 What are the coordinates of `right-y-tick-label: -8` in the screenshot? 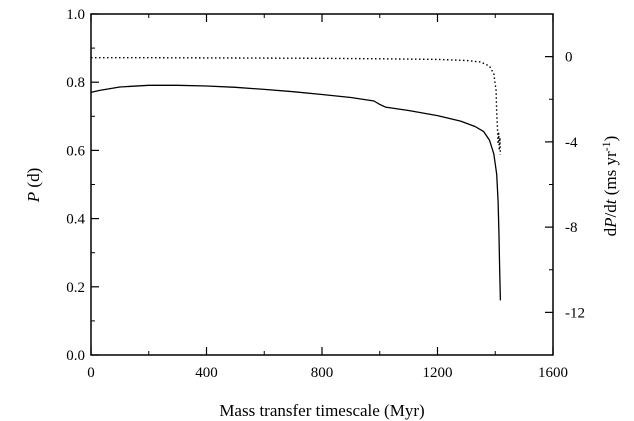 It's located at (571, 228).